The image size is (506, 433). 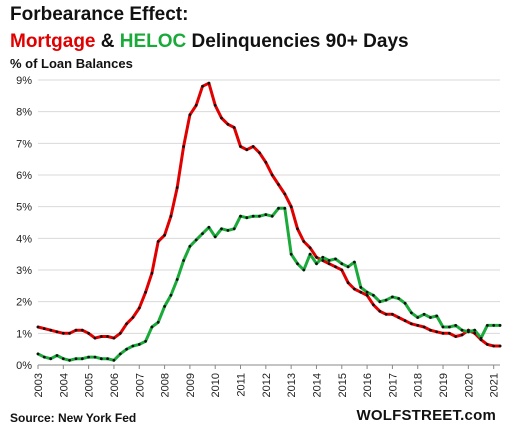 What do you see at coordinates (216, 385) in the screenshot?
I see `x-tick-label: 2010` at bounding box center [216, 385].